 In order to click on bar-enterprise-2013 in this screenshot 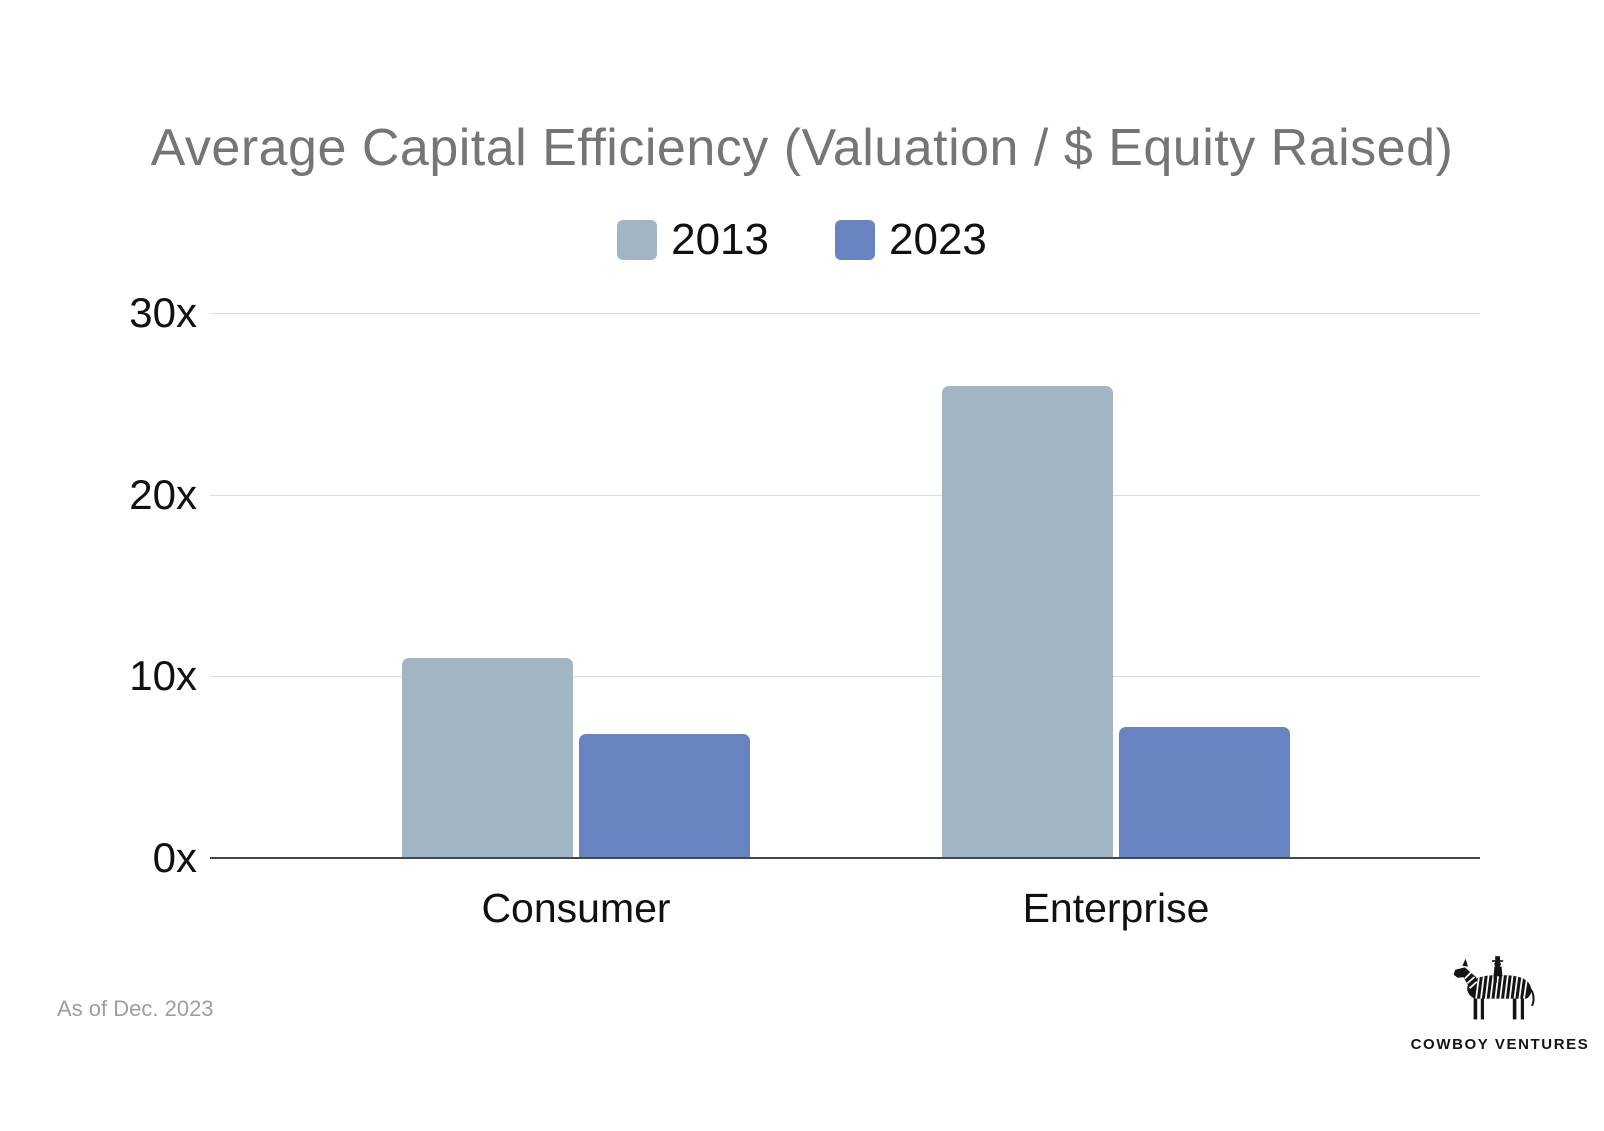, I will do `click(1027, 621)`.